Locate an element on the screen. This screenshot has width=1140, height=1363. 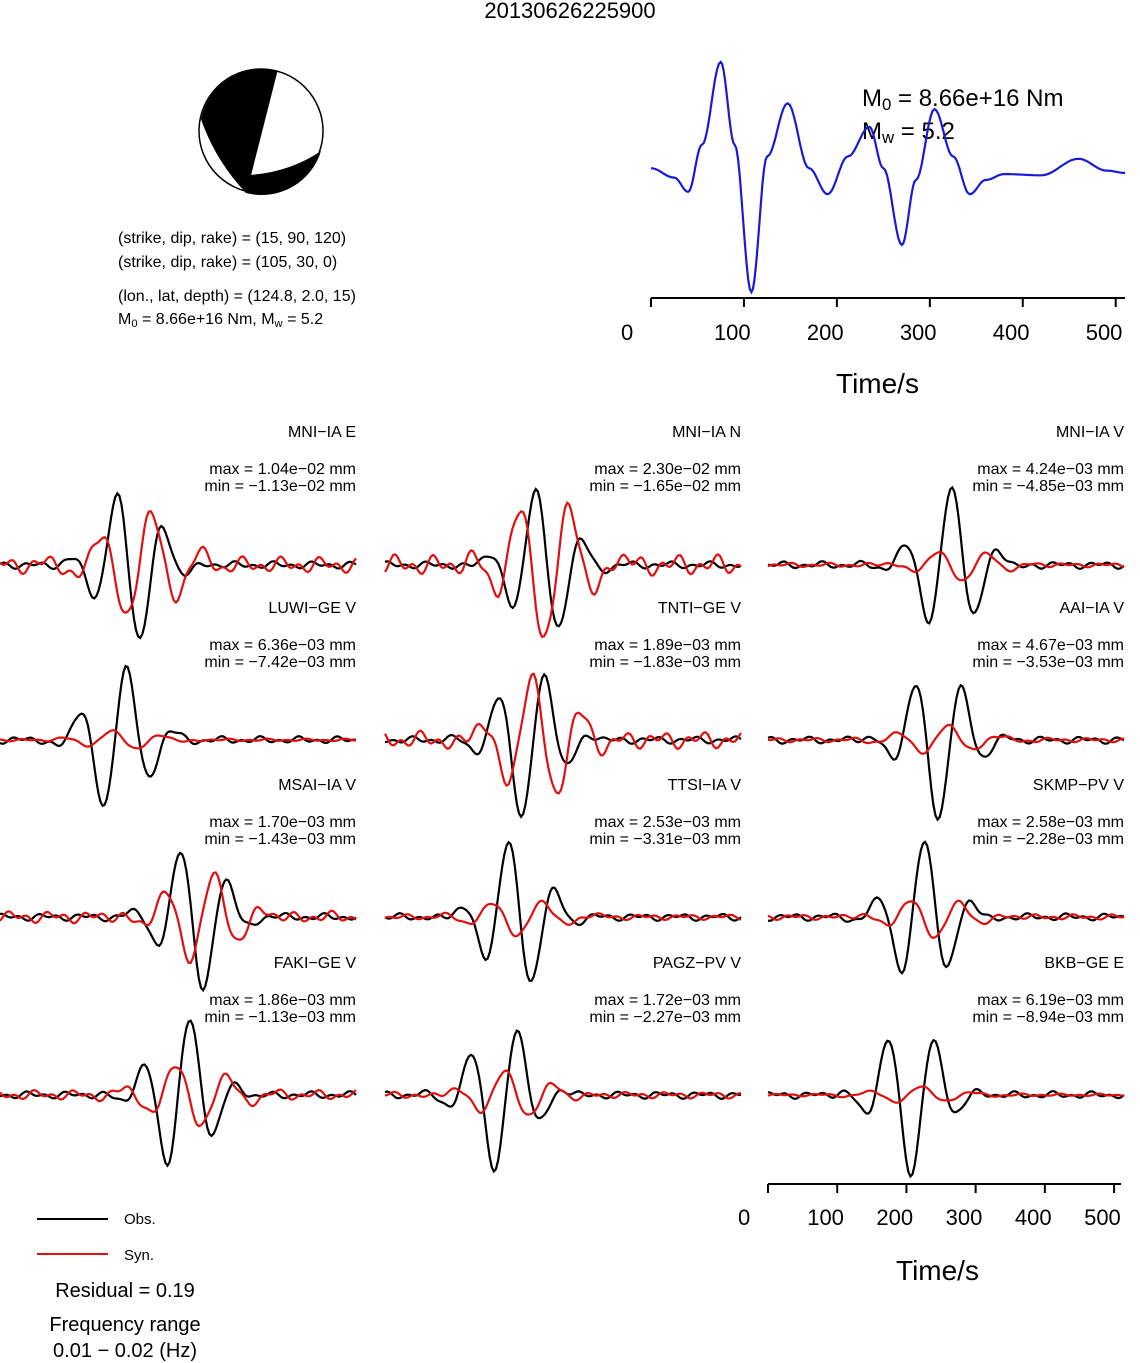
station-min-12: min = −8.94e−03 mm is located at coordinates (1048, 1017).